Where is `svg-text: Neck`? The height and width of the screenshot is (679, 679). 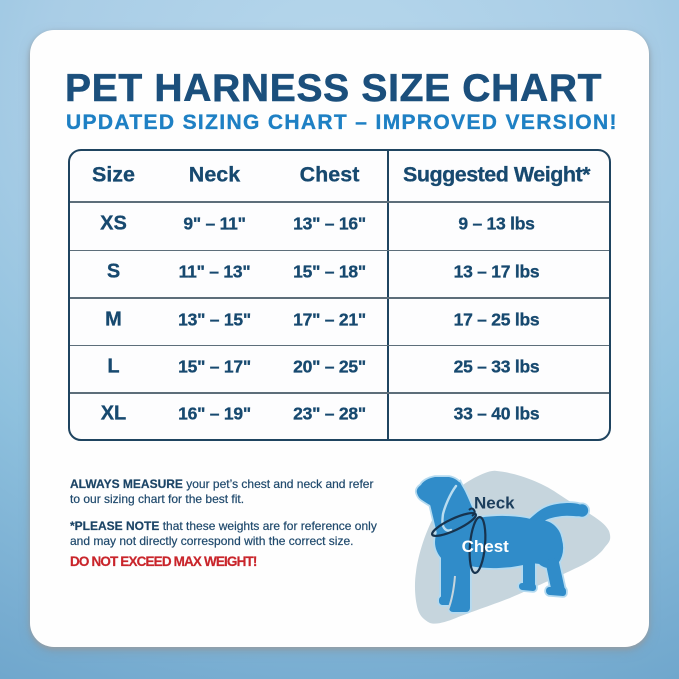
svg-text: Neck is located at coordinates (494, 503).